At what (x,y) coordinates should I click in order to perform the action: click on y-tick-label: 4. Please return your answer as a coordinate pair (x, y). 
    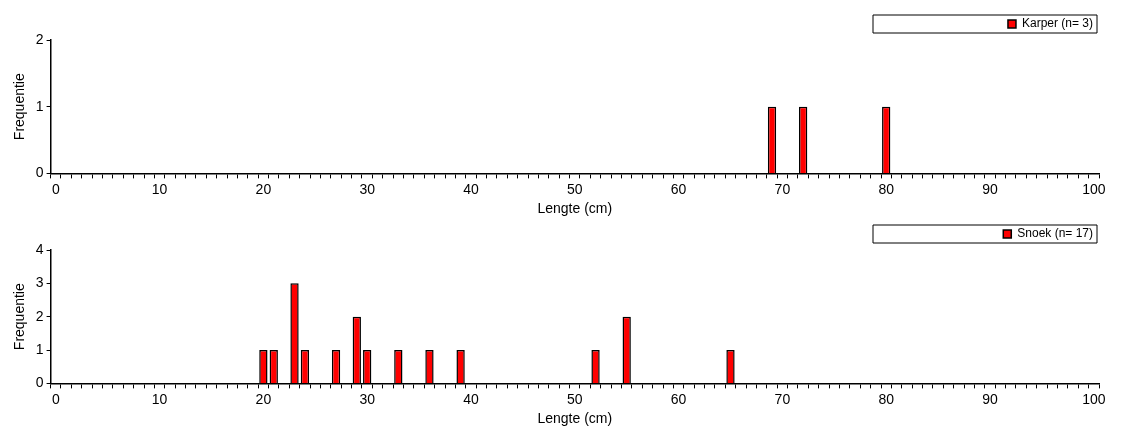
    Looking at the image, I should click on (39, 248).